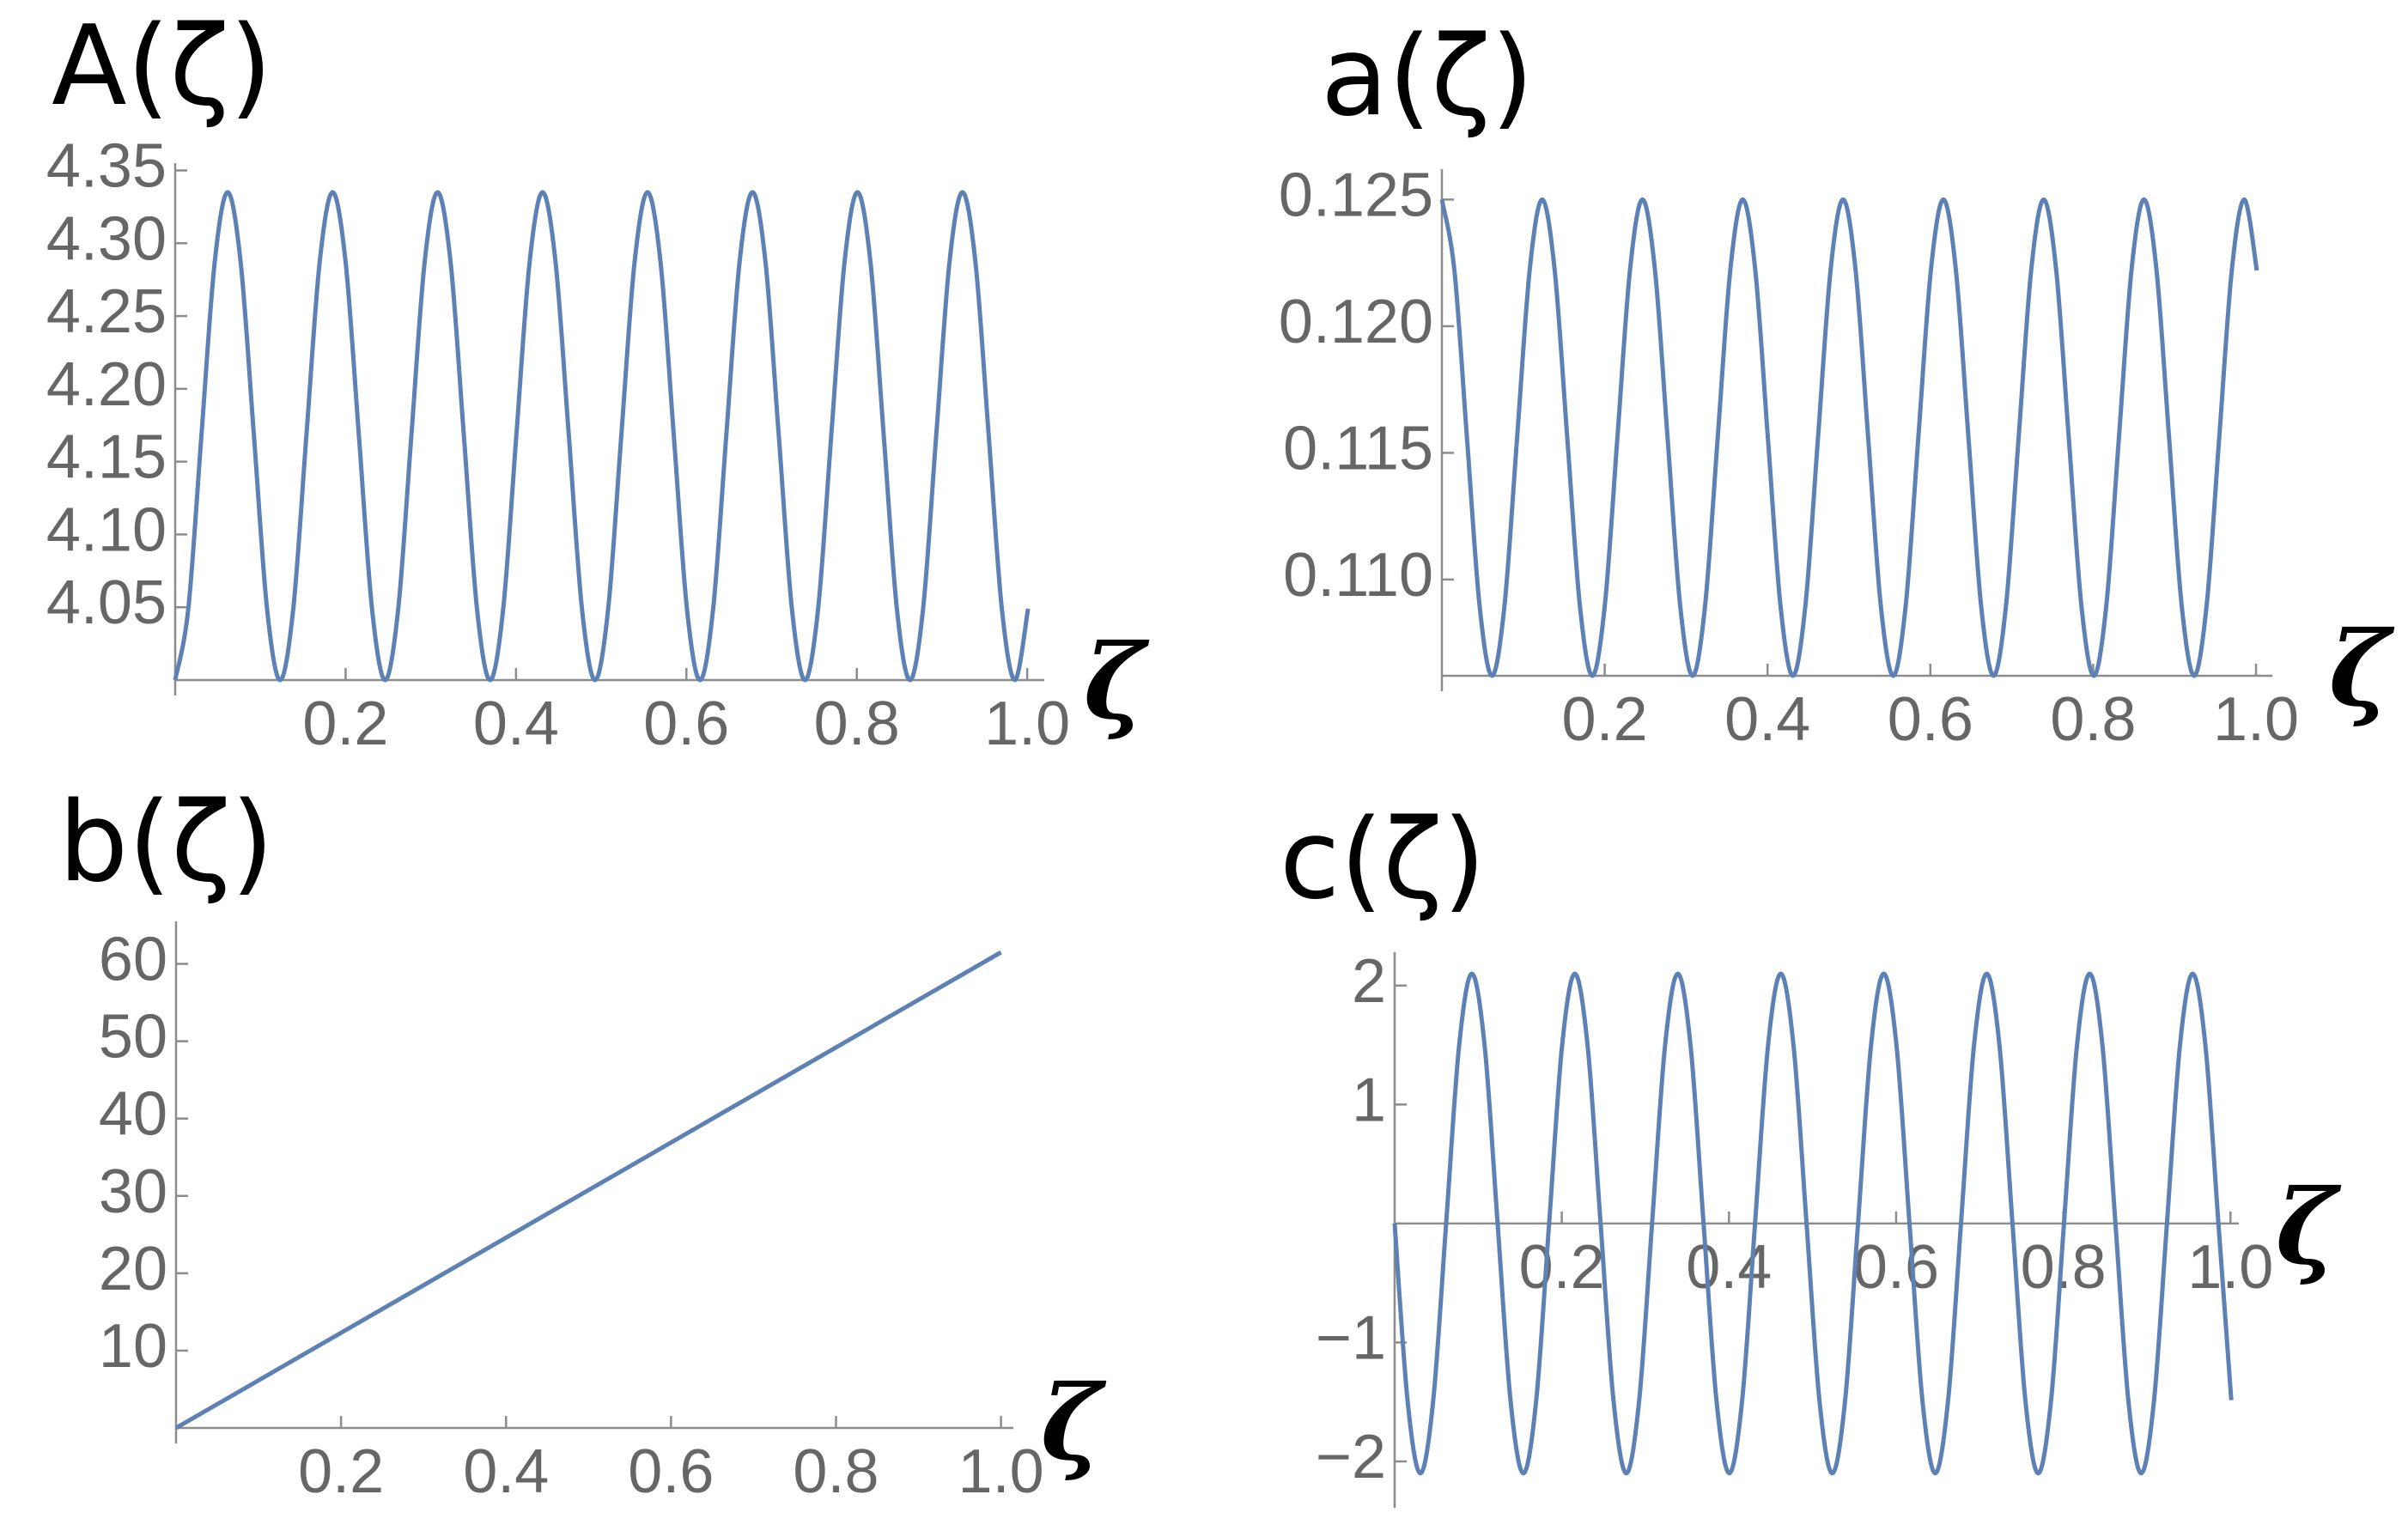 Image resolution: width=2408 pixels, height=1537 pixels. I want to click on y-tick-label: −1, so click(1351, 1337).